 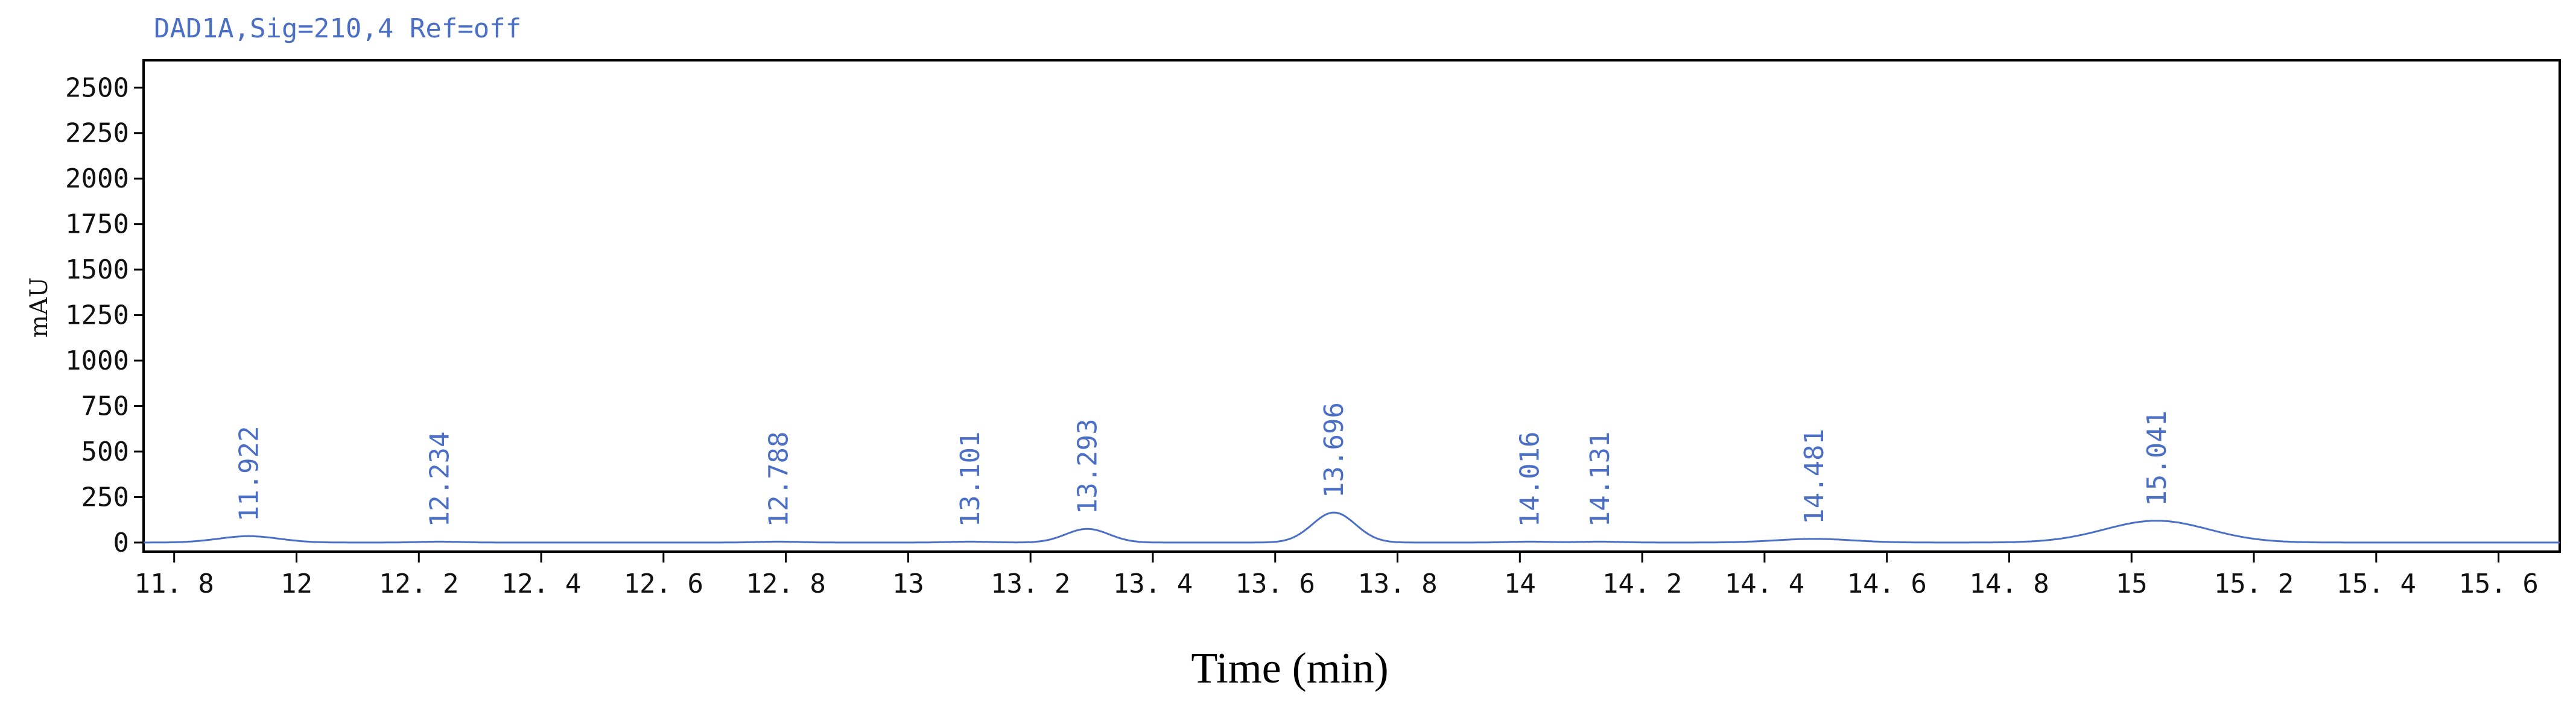 I want to click on peak-label: 14.481, so click(x=1814, y=477).